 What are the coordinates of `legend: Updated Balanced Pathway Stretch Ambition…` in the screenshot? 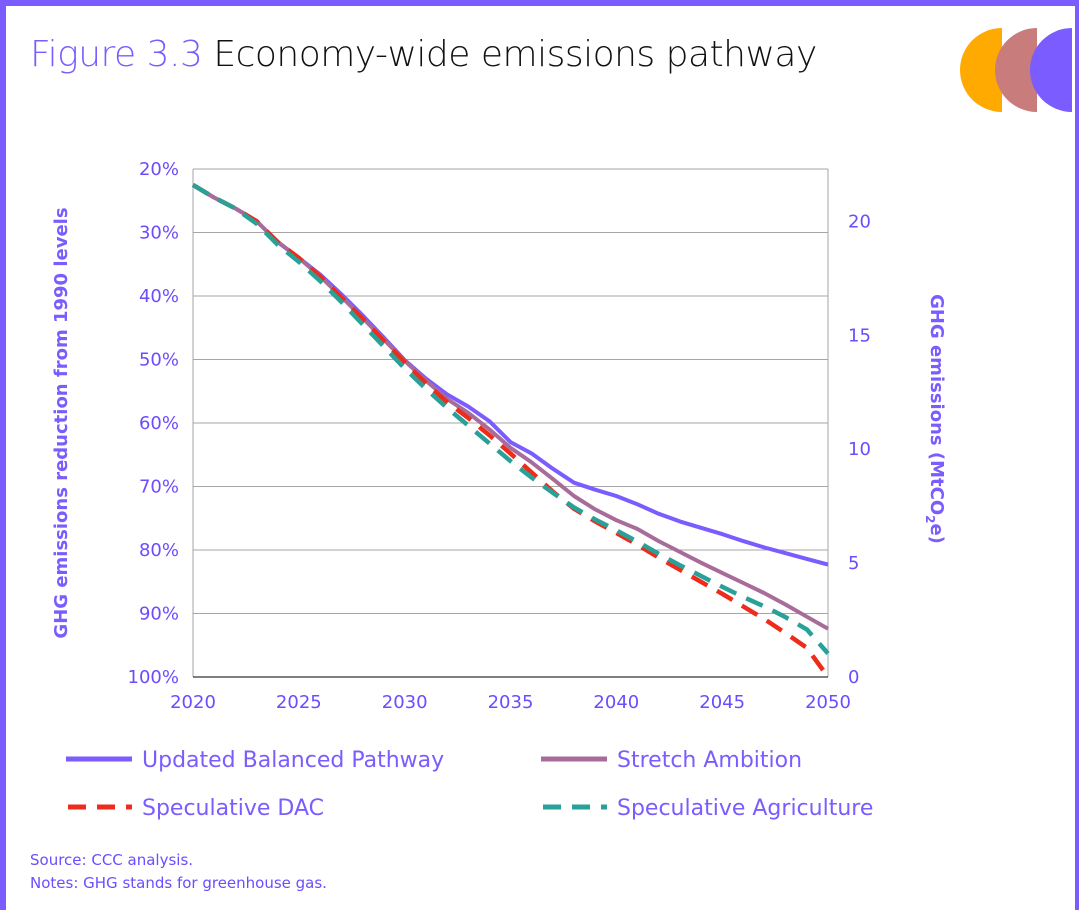 It's located at (469, 784).